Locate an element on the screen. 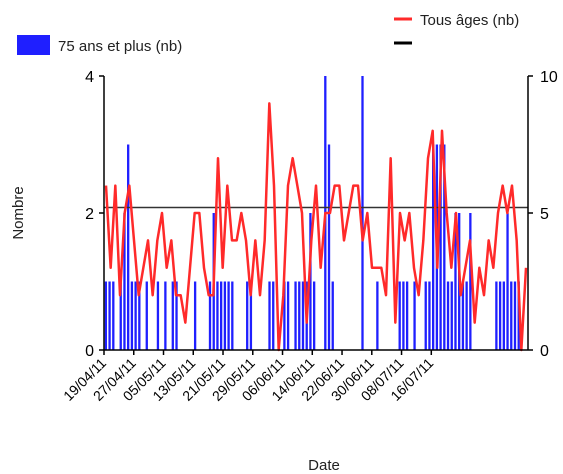  legend: 75 ans et plus (nb) Tous âges (nb) is located at coordinates (268, 33).